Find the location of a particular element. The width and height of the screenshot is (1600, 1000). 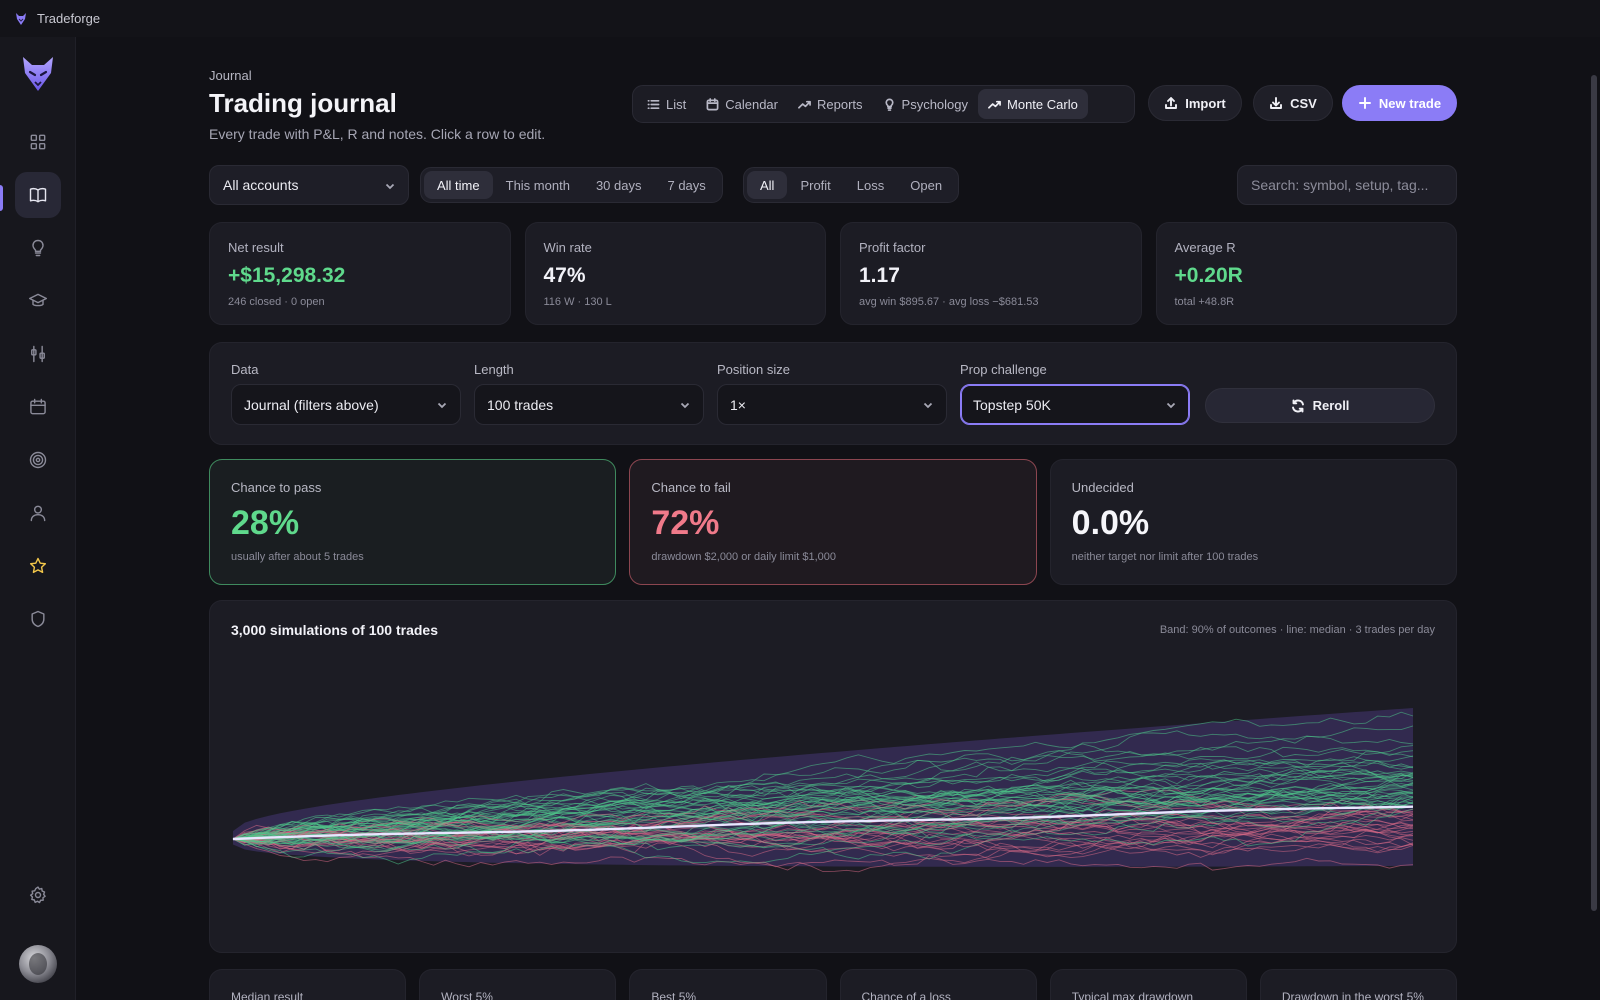

tab-reports: Reports is located at coordinates (830, 104).